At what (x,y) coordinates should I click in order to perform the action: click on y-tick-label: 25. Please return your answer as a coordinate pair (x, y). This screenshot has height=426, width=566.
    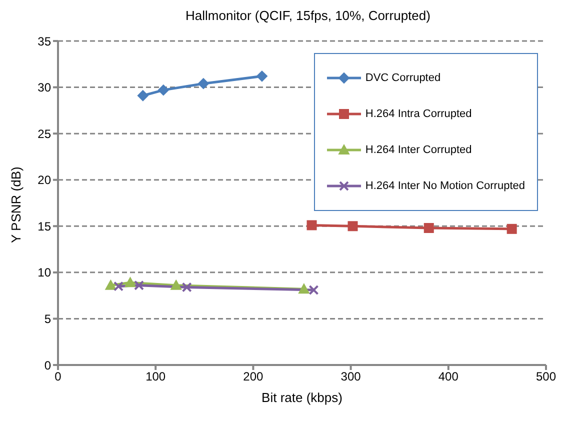
    Looking at the image, I should click on (45, 133).